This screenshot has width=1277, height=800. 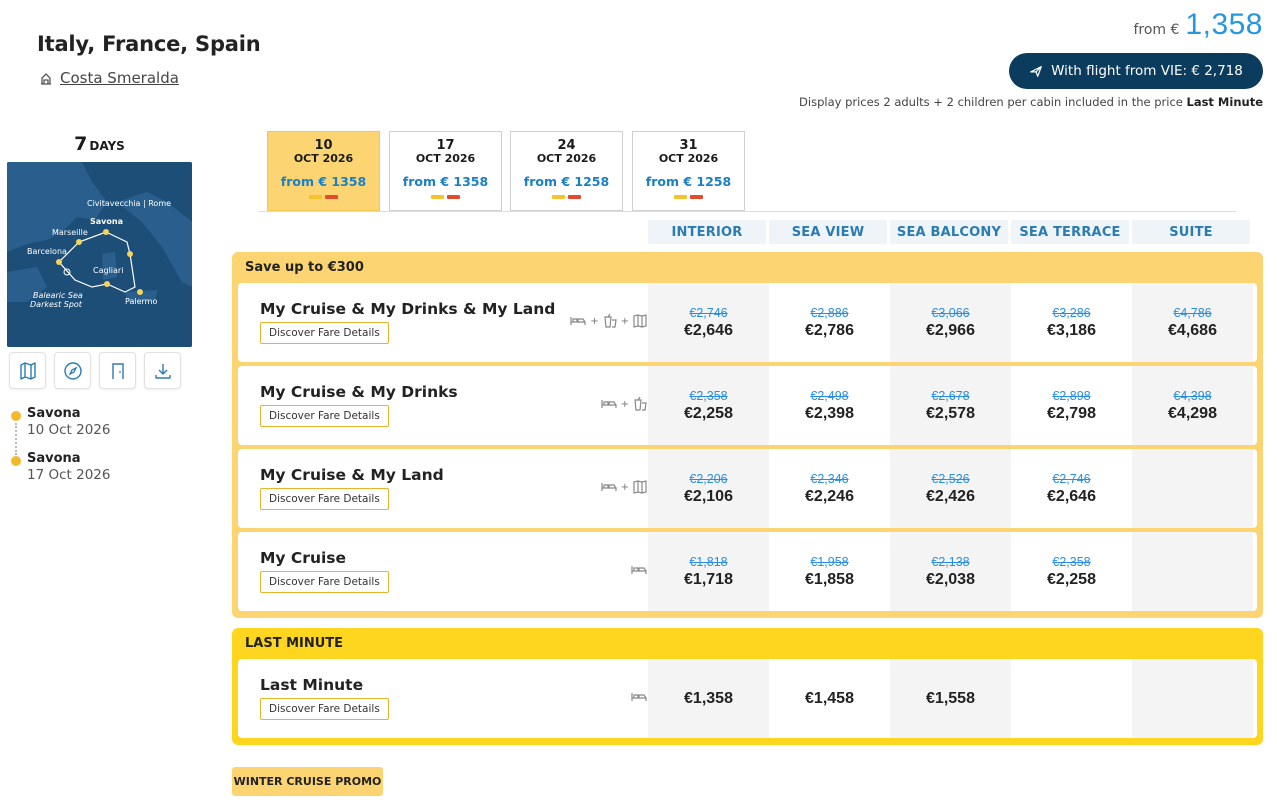 I want to click on price-cell: €2,346 €2,246, so click(x=829, y=488).